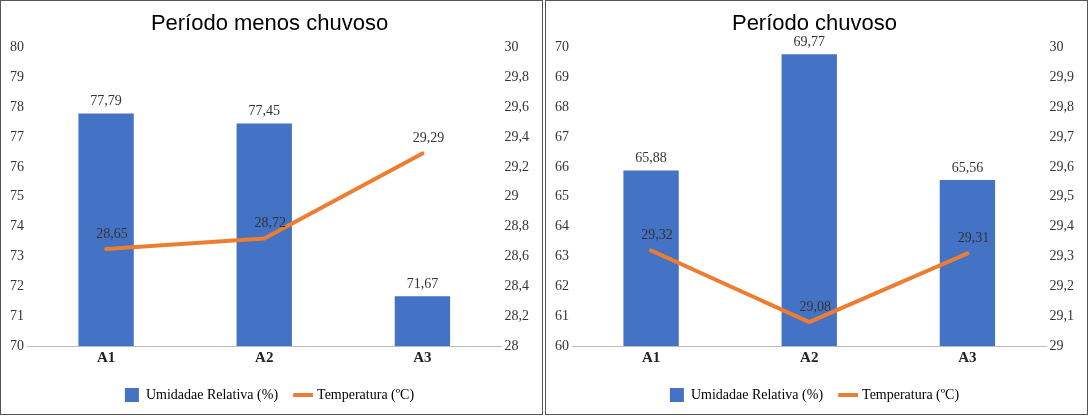  Describe the element at coordinates (973, 238) in the screenshot. I see `data-label: 29,31` at that location.